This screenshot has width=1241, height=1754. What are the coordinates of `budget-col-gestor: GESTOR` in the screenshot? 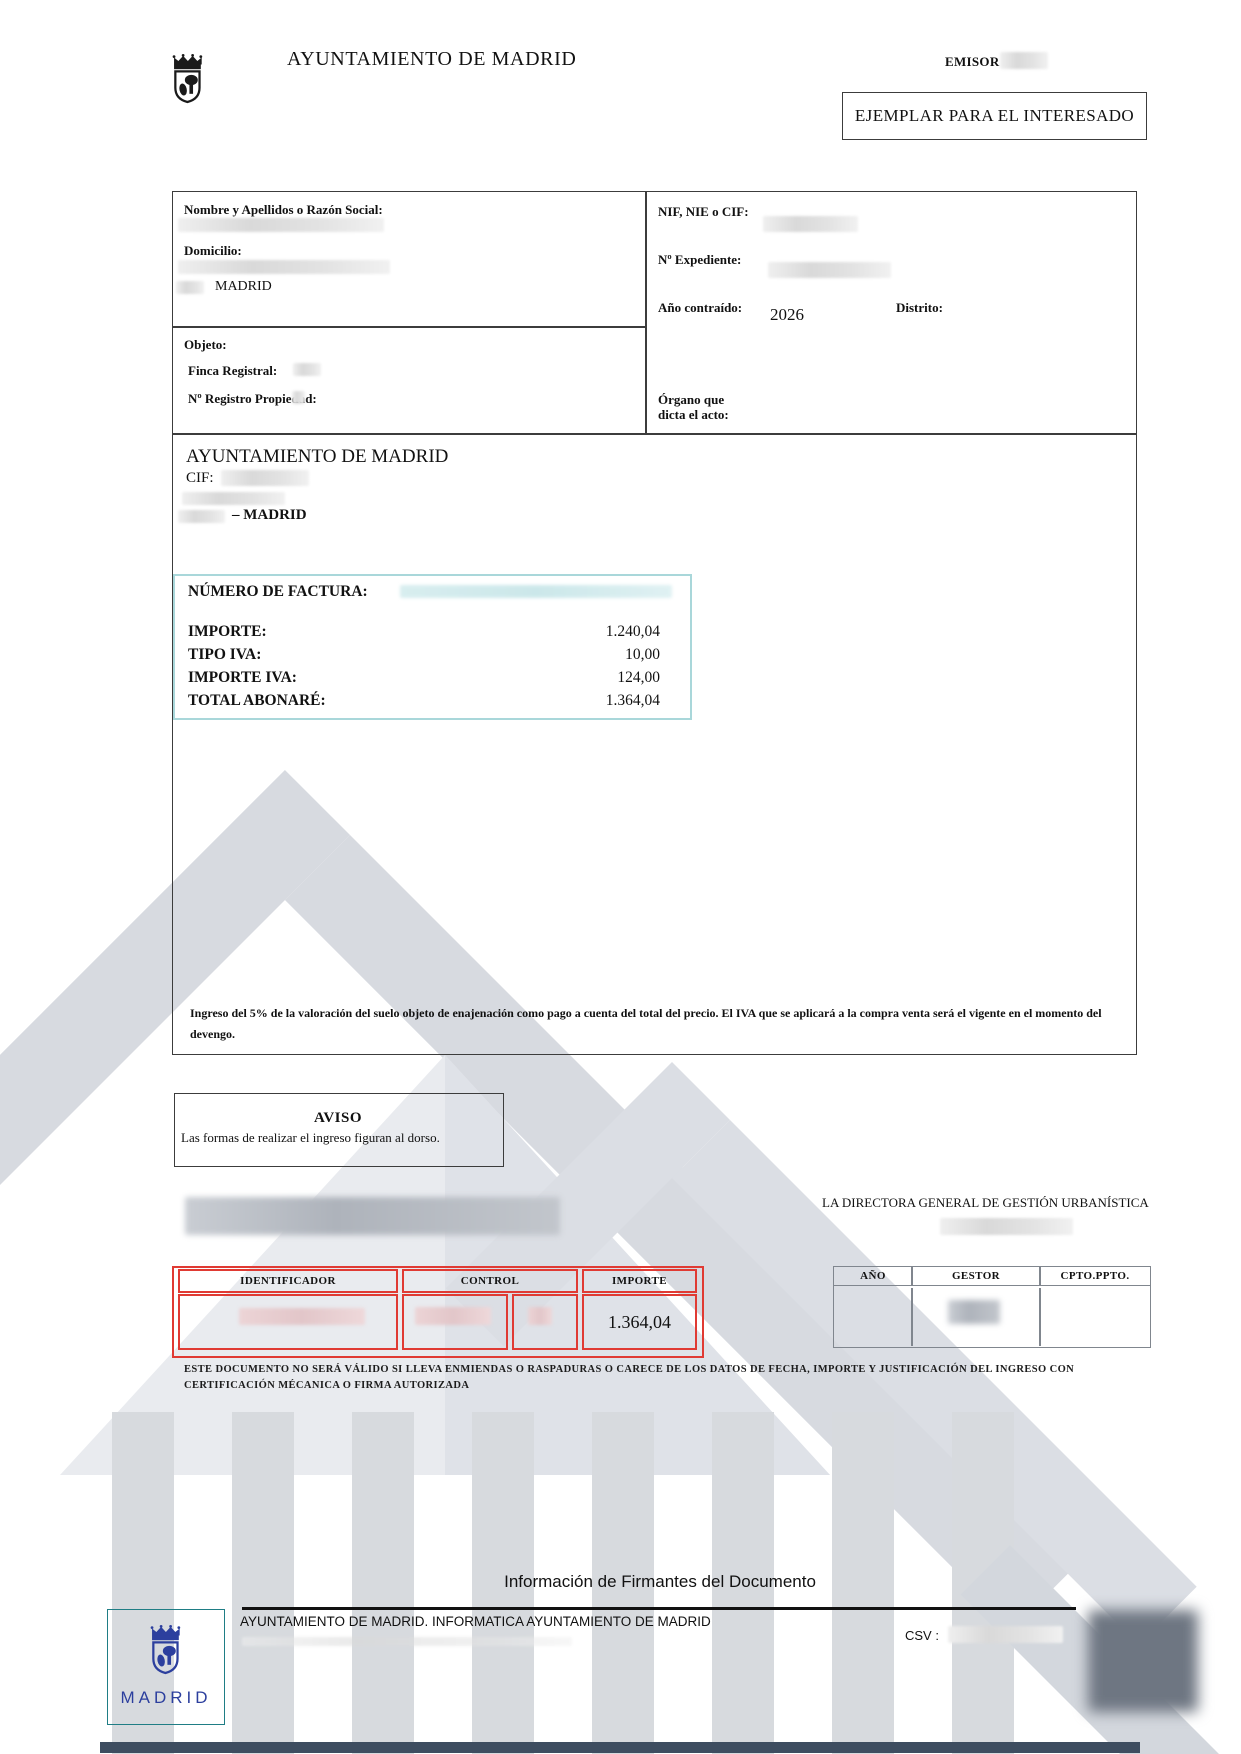 It's located at (976, 1276).